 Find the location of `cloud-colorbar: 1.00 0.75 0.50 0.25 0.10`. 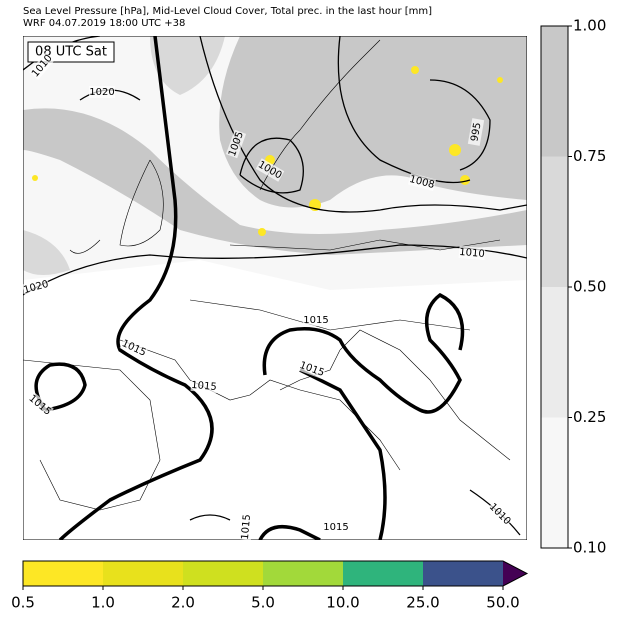

cloud-colorbar: 1.00 0.75 0.50 0.25 0.10 is located at coordinates (573, 287).